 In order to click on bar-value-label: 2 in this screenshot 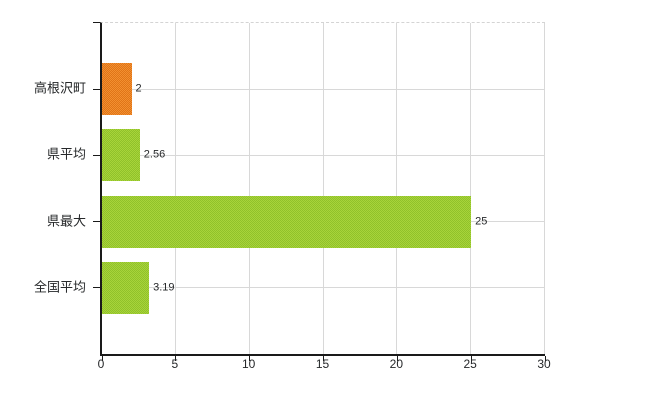, I will do `click(138, 88)`.